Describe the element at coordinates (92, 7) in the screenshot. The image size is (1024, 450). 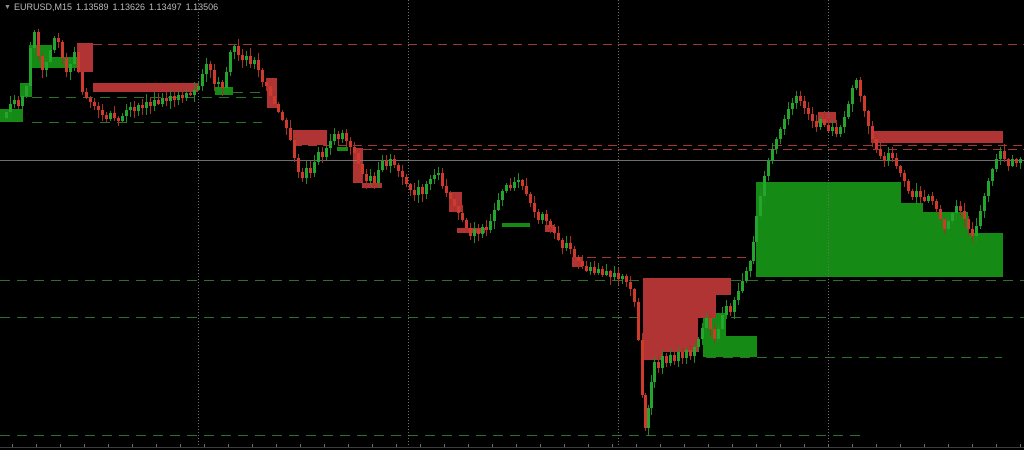
I see `ohlc-open-value: 1.13589` at that location.